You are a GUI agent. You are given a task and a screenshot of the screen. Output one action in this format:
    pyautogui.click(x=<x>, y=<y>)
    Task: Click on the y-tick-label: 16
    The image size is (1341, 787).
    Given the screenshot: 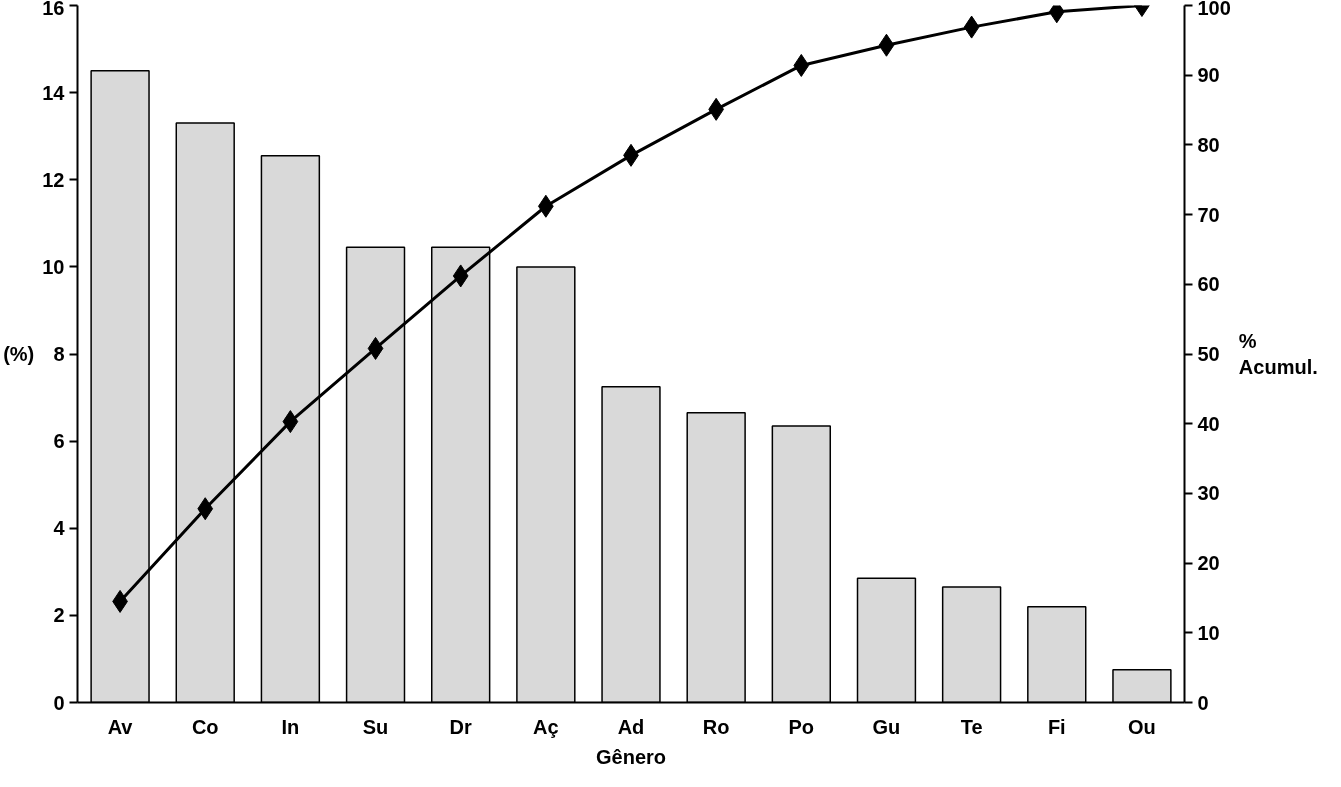 What is the action you would take?
    pyautogui.click(x=53, y=9)
    